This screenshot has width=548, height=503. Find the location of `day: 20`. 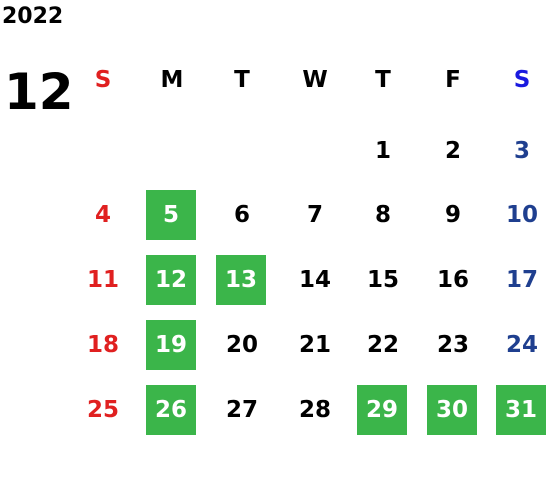

day: 20 is located at coordinates (241, 345).